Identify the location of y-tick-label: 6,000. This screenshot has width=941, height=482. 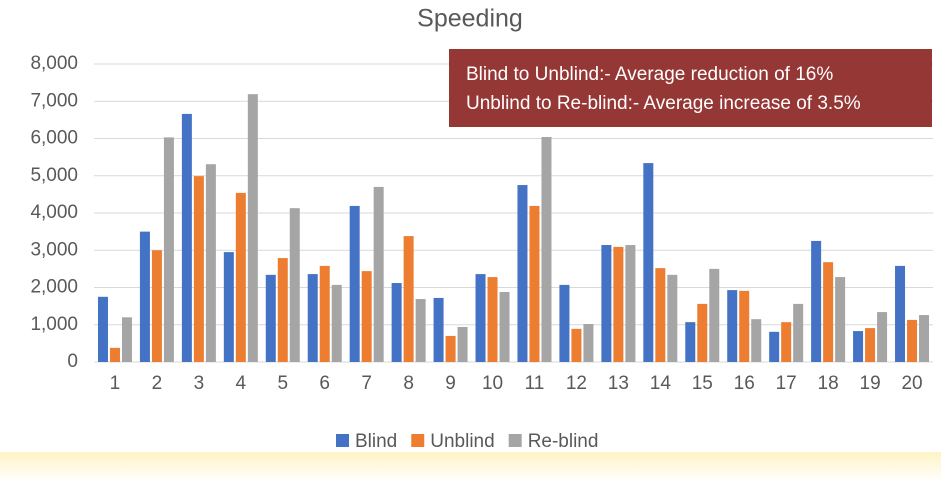
(54, 138).